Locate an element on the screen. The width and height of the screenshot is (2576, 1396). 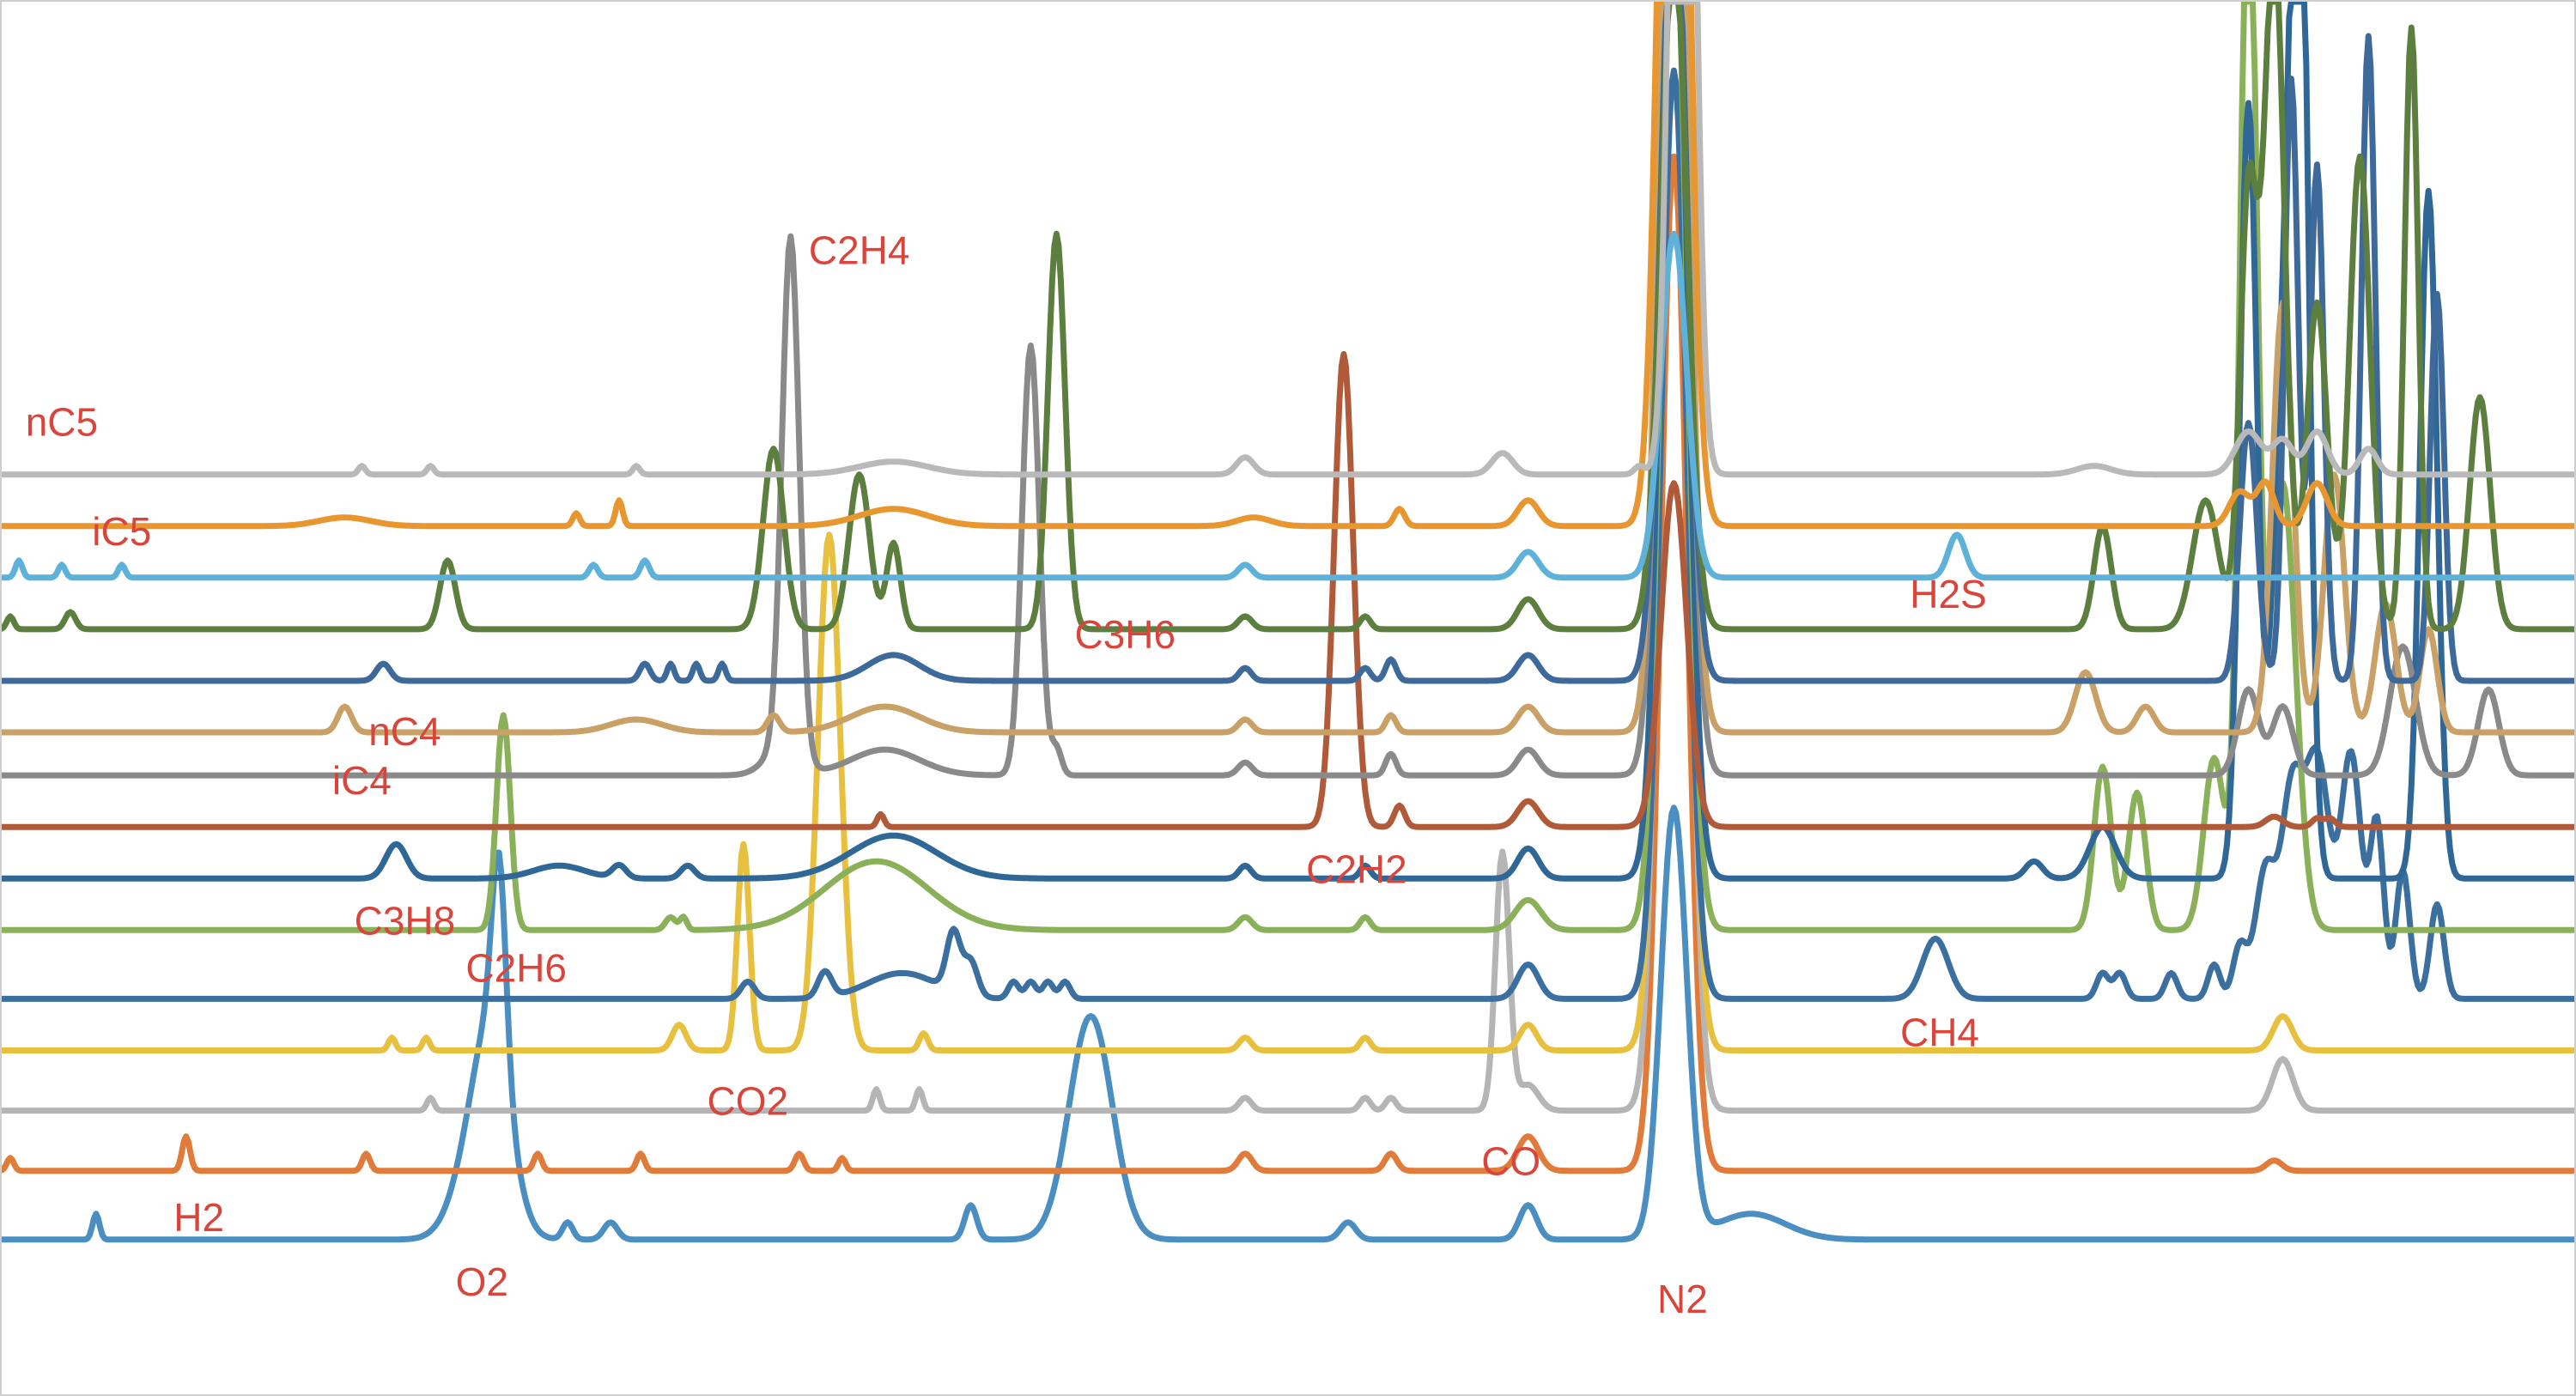
peak-label-c2h6: C2H6 is located at coordinates (516, 967).